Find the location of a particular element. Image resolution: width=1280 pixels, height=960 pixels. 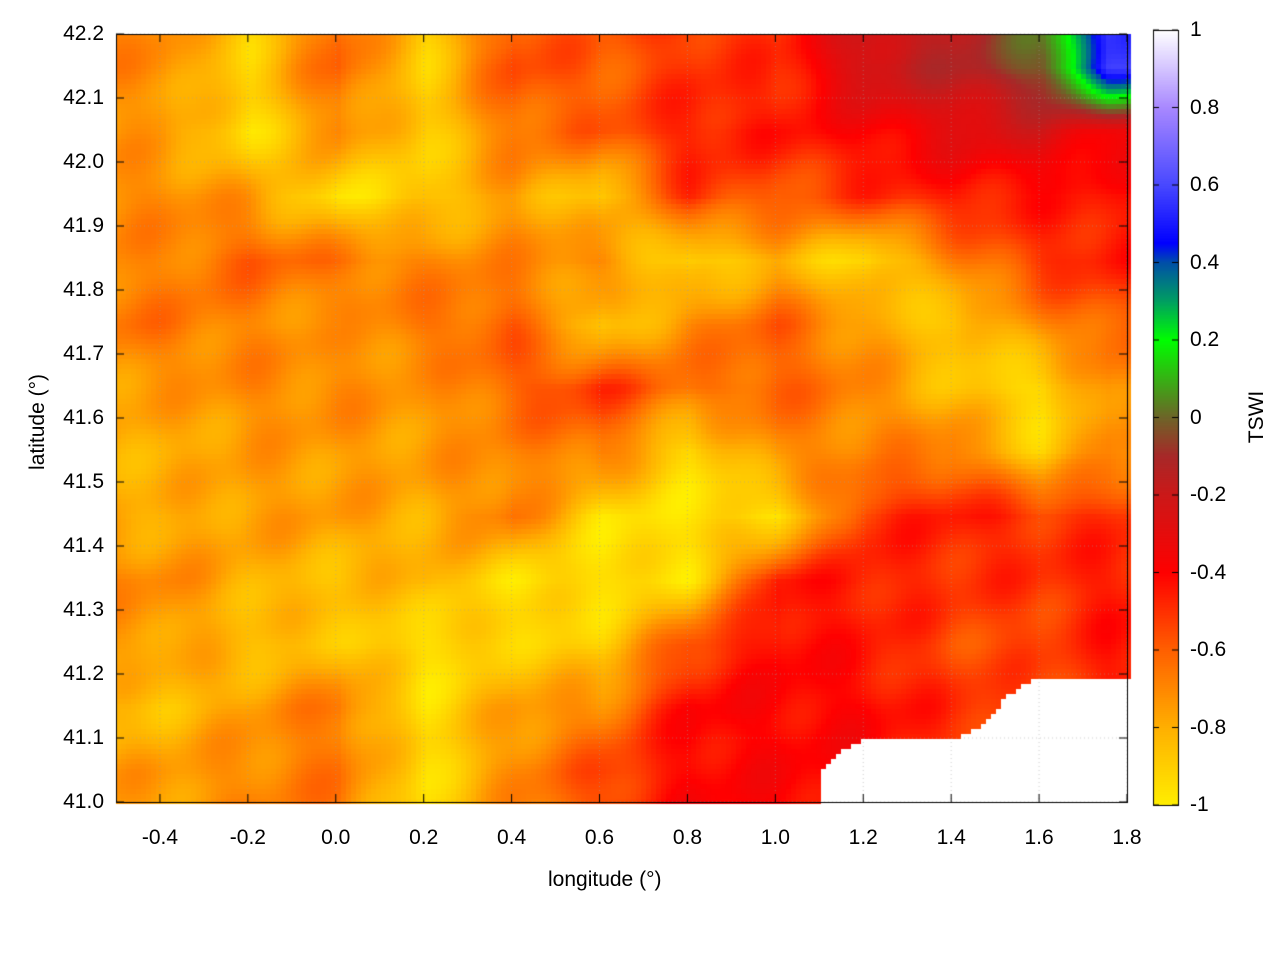

colorbar-tick-label: -0.8 is located at coordinates (1208, 727).